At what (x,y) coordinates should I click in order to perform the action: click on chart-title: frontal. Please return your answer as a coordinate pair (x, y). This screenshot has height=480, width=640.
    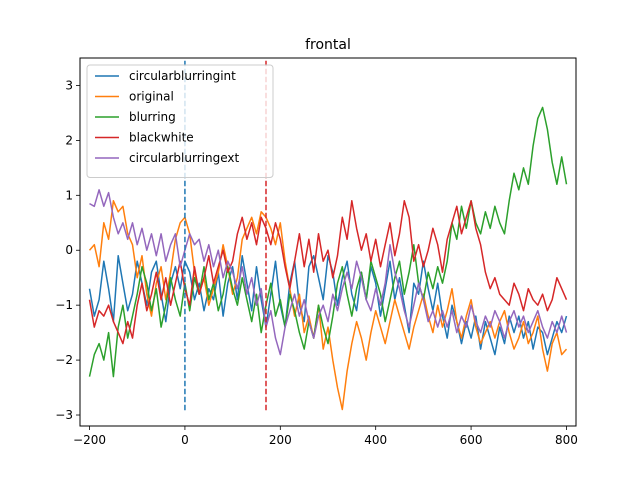
    Looking at the image, I should click on (328, 45).